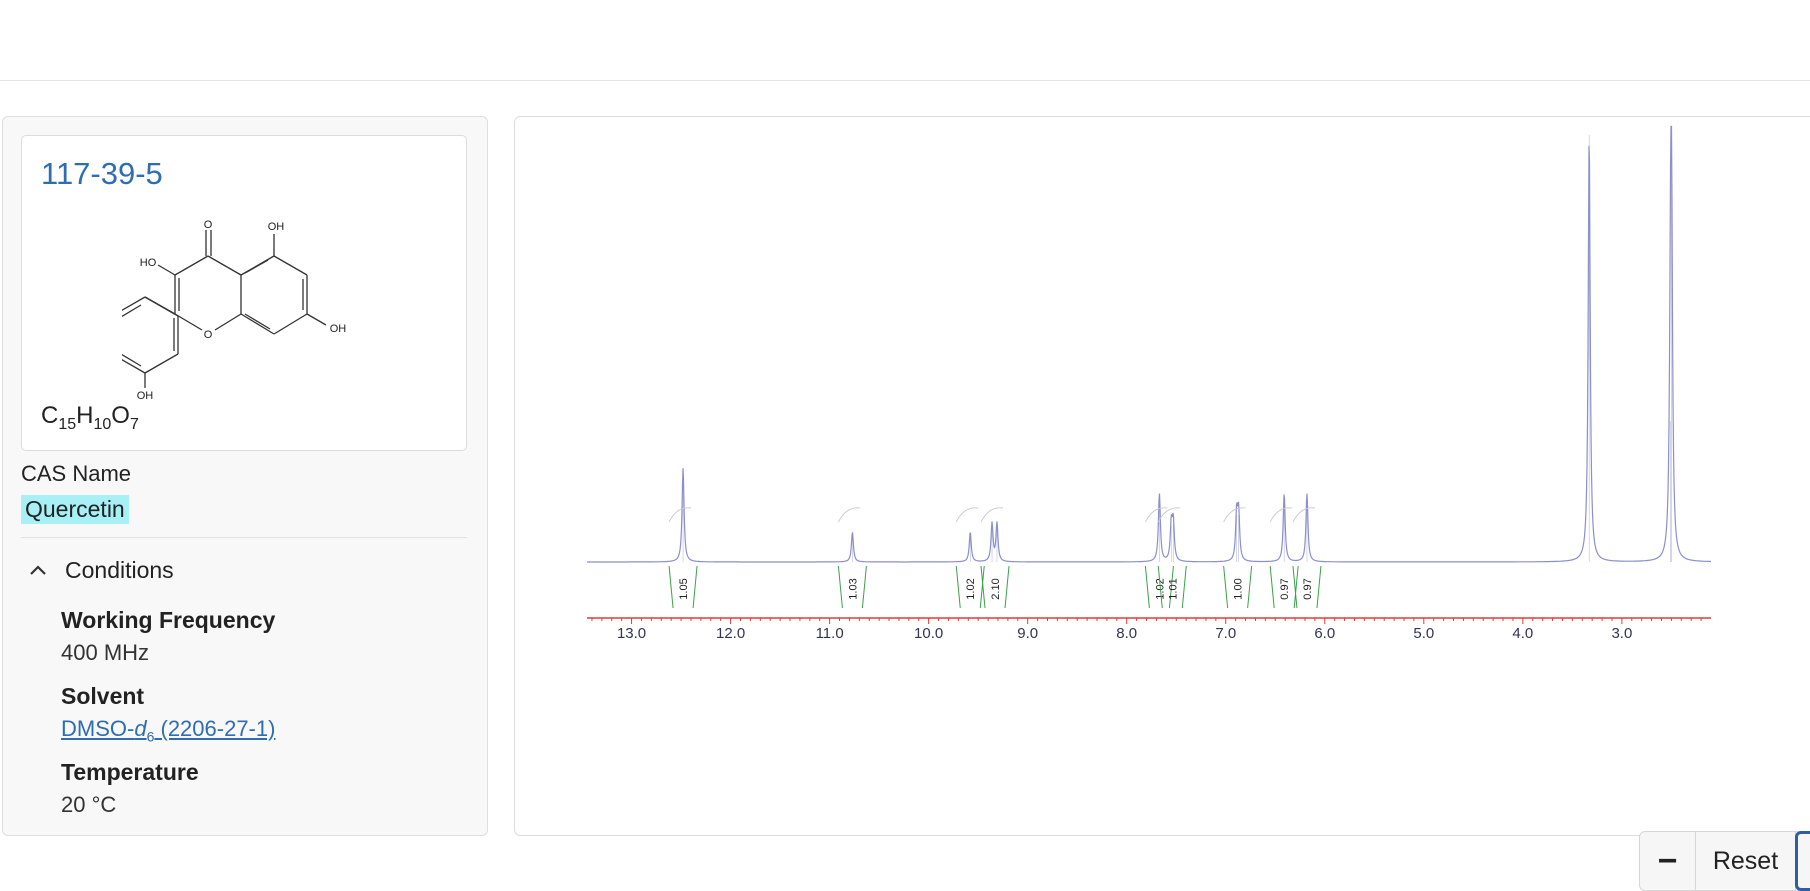 The width and height of the screenshot is (1810, 891). Describe the element at coordinates (103, 696) in the screenshot. I see `solvent-label: Solvent` at that location.